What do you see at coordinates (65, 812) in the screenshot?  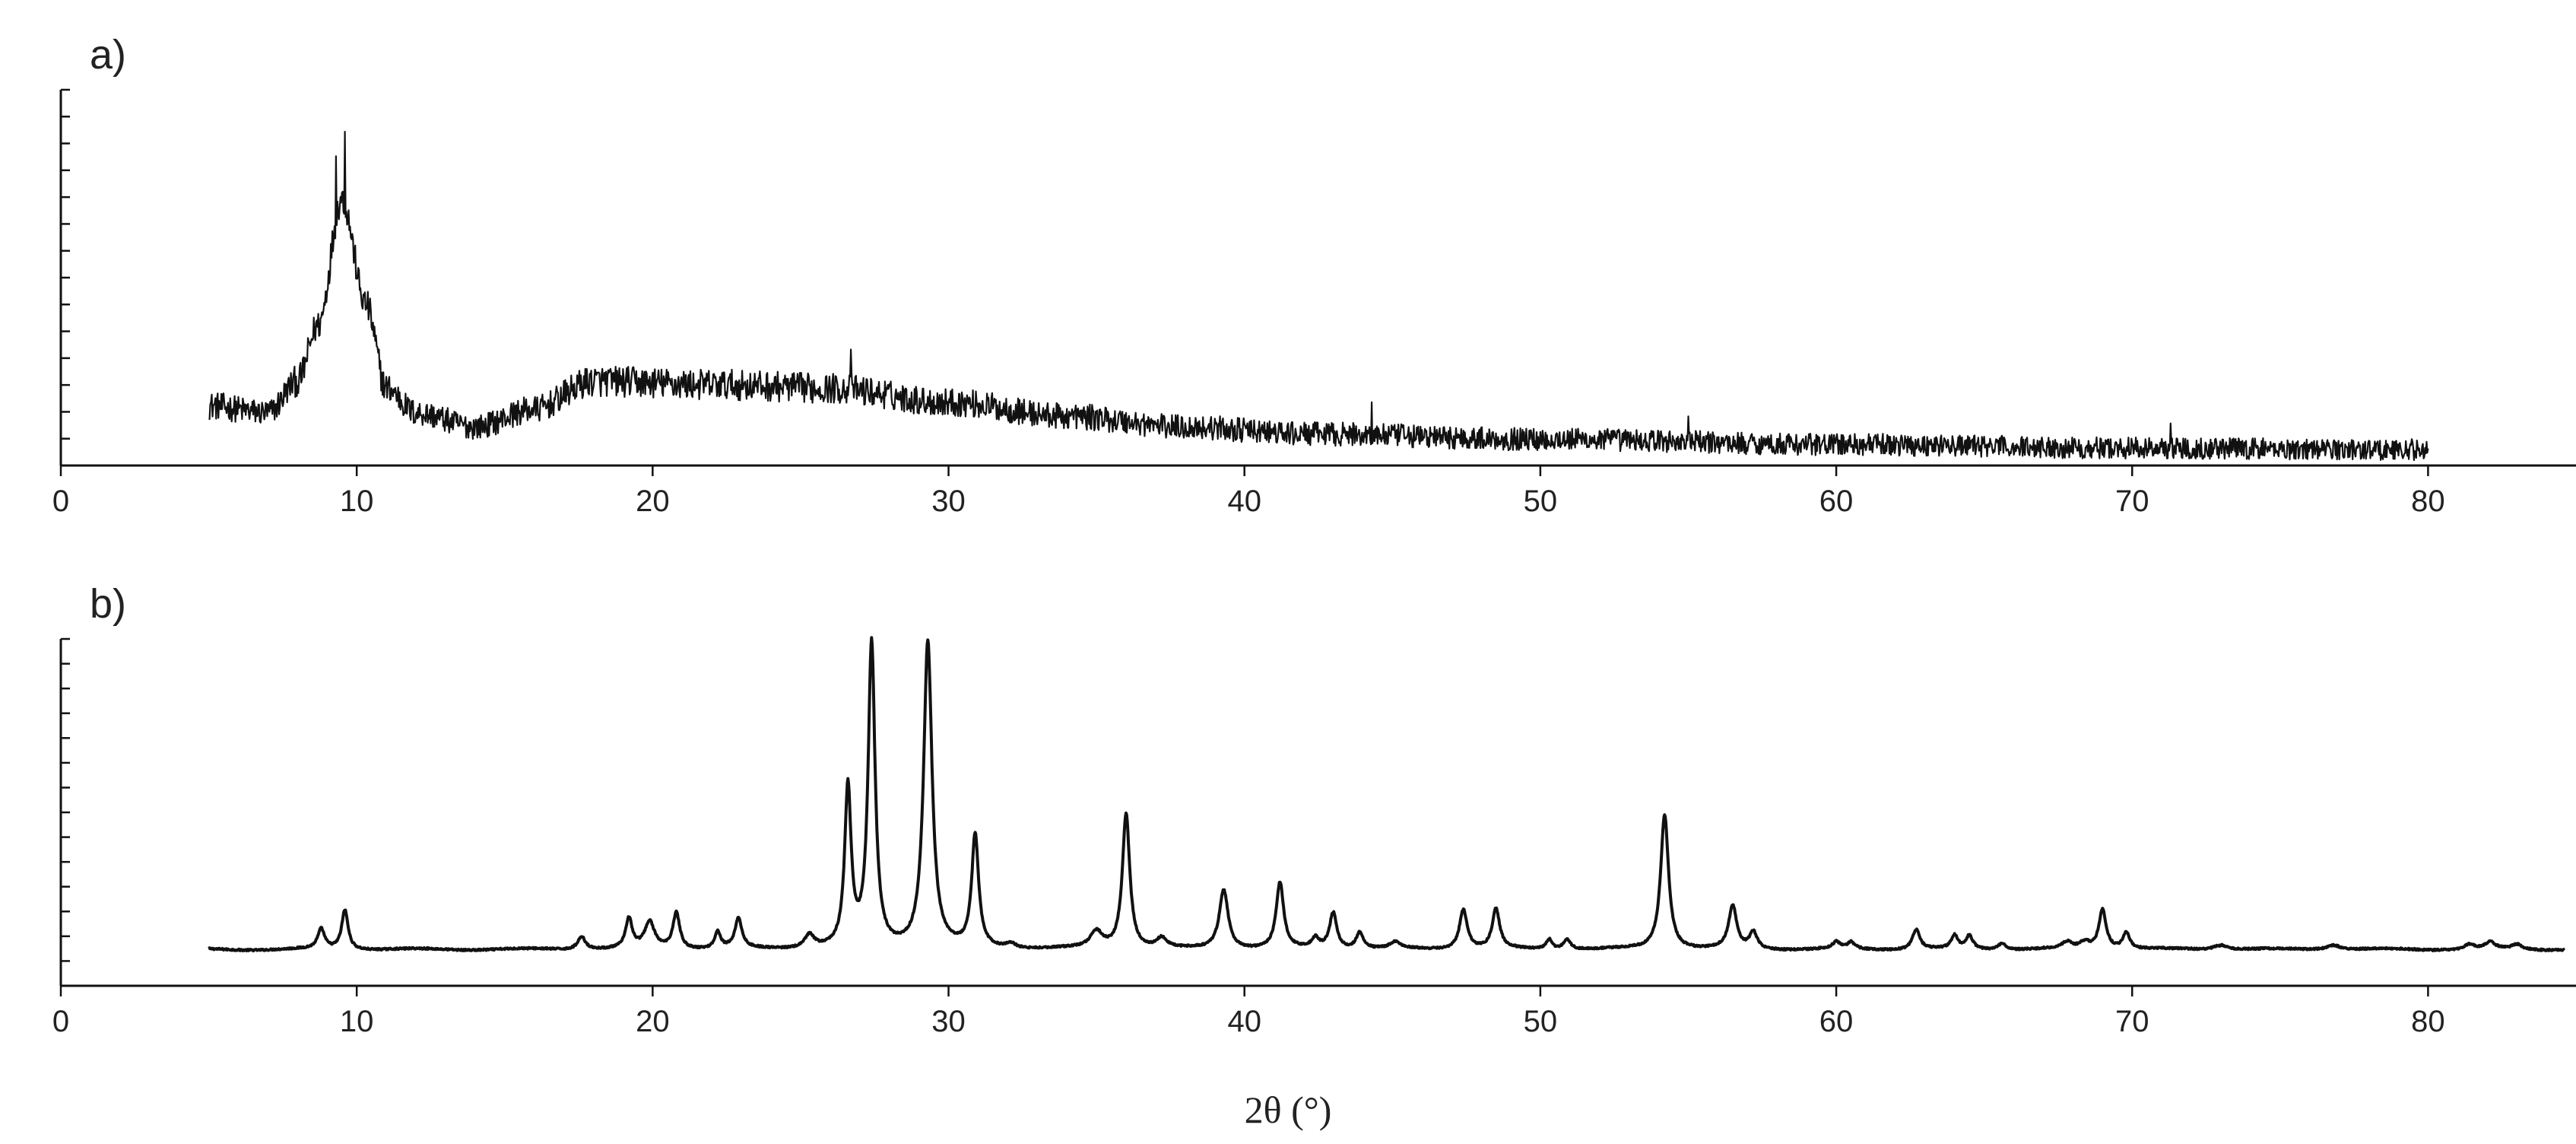 I see `panel-b-y-ticks` at bounding box center [65, 812].